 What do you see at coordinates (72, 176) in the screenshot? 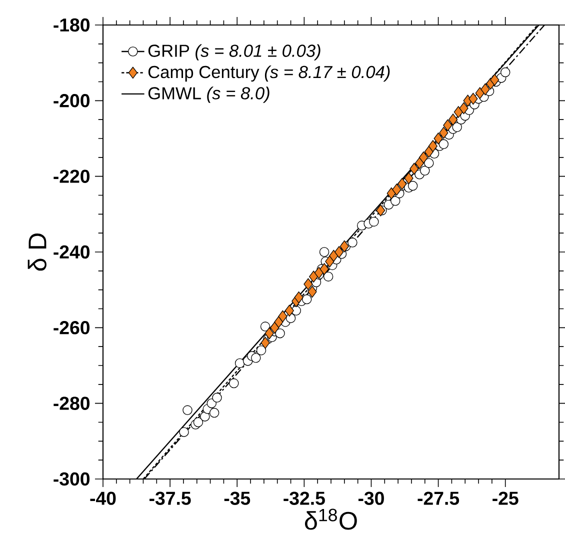
I see `y-tick-label: -220` at bounding box center [72, 176].